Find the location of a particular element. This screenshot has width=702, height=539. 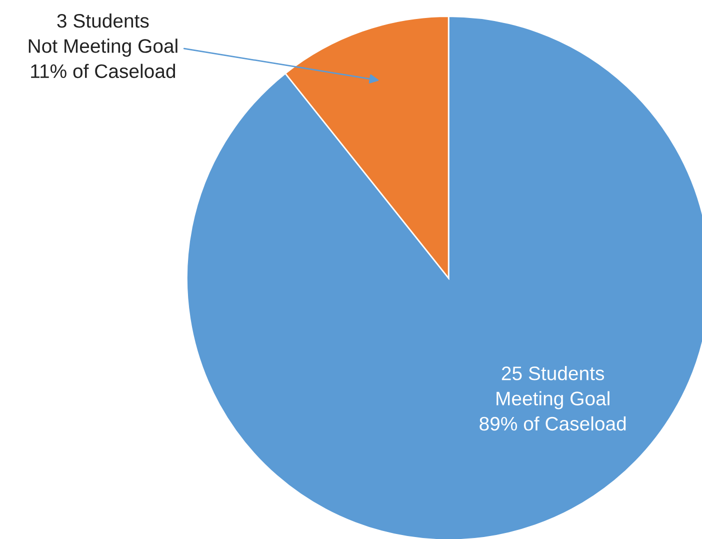

slice-label: 25 Students Meeting Goal 89% of Caseload is located at coordinates (553, 398).